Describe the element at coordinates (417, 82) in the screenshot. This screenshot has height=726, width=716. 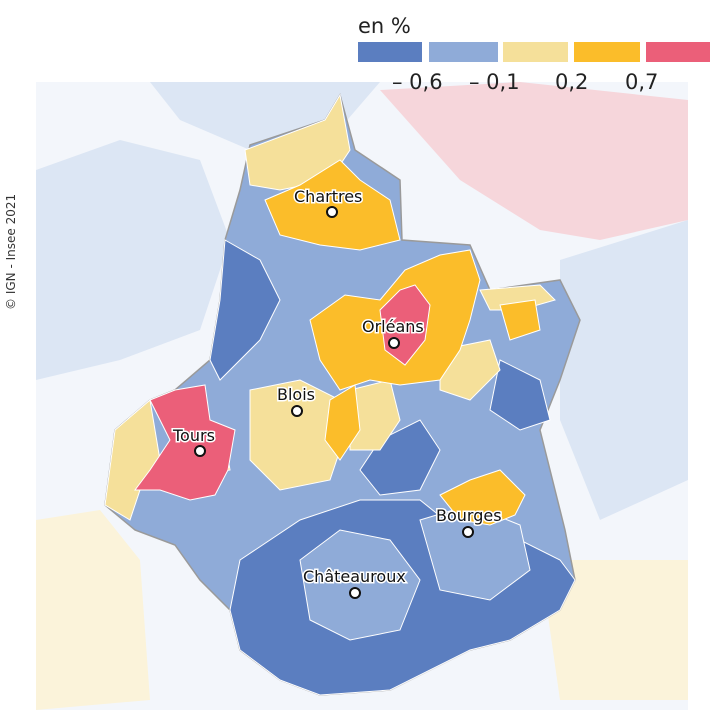
I see `legend-break-1: – 0,6` at that location.